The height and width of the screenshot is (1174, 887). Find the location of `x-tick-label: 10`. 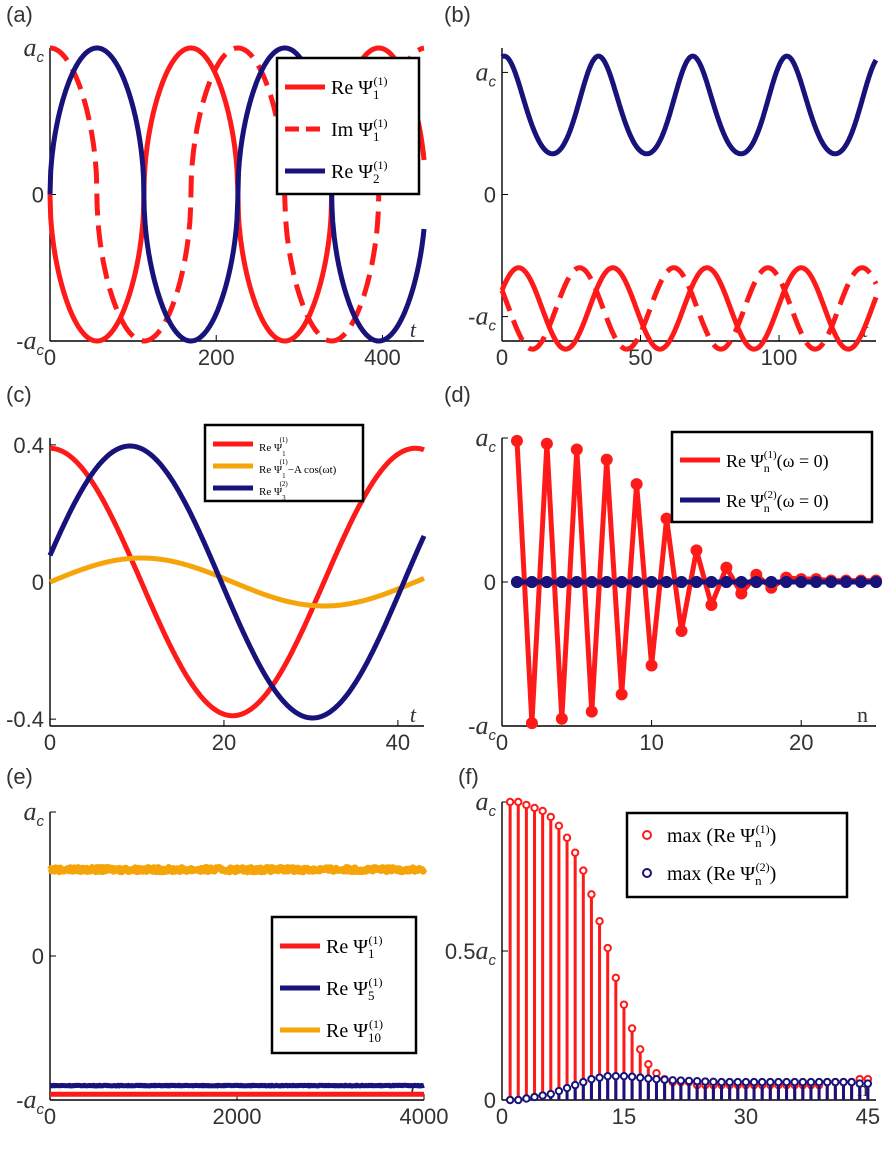

x-tick-label: 10 is located at coordinates (651, 742).